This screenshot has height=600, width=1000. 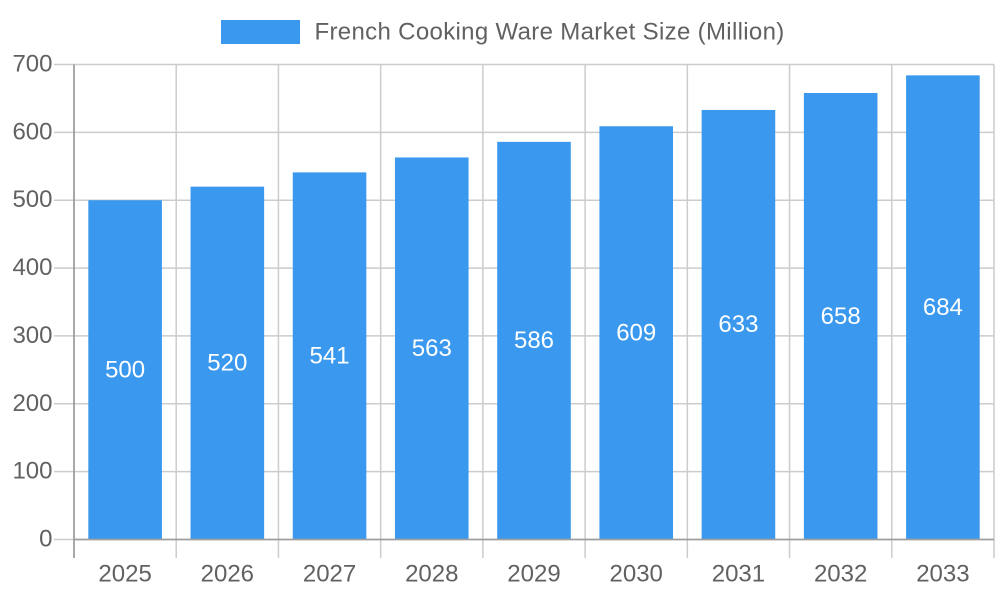 I want to click on svg-text: 600, so click(x=32, y=131).